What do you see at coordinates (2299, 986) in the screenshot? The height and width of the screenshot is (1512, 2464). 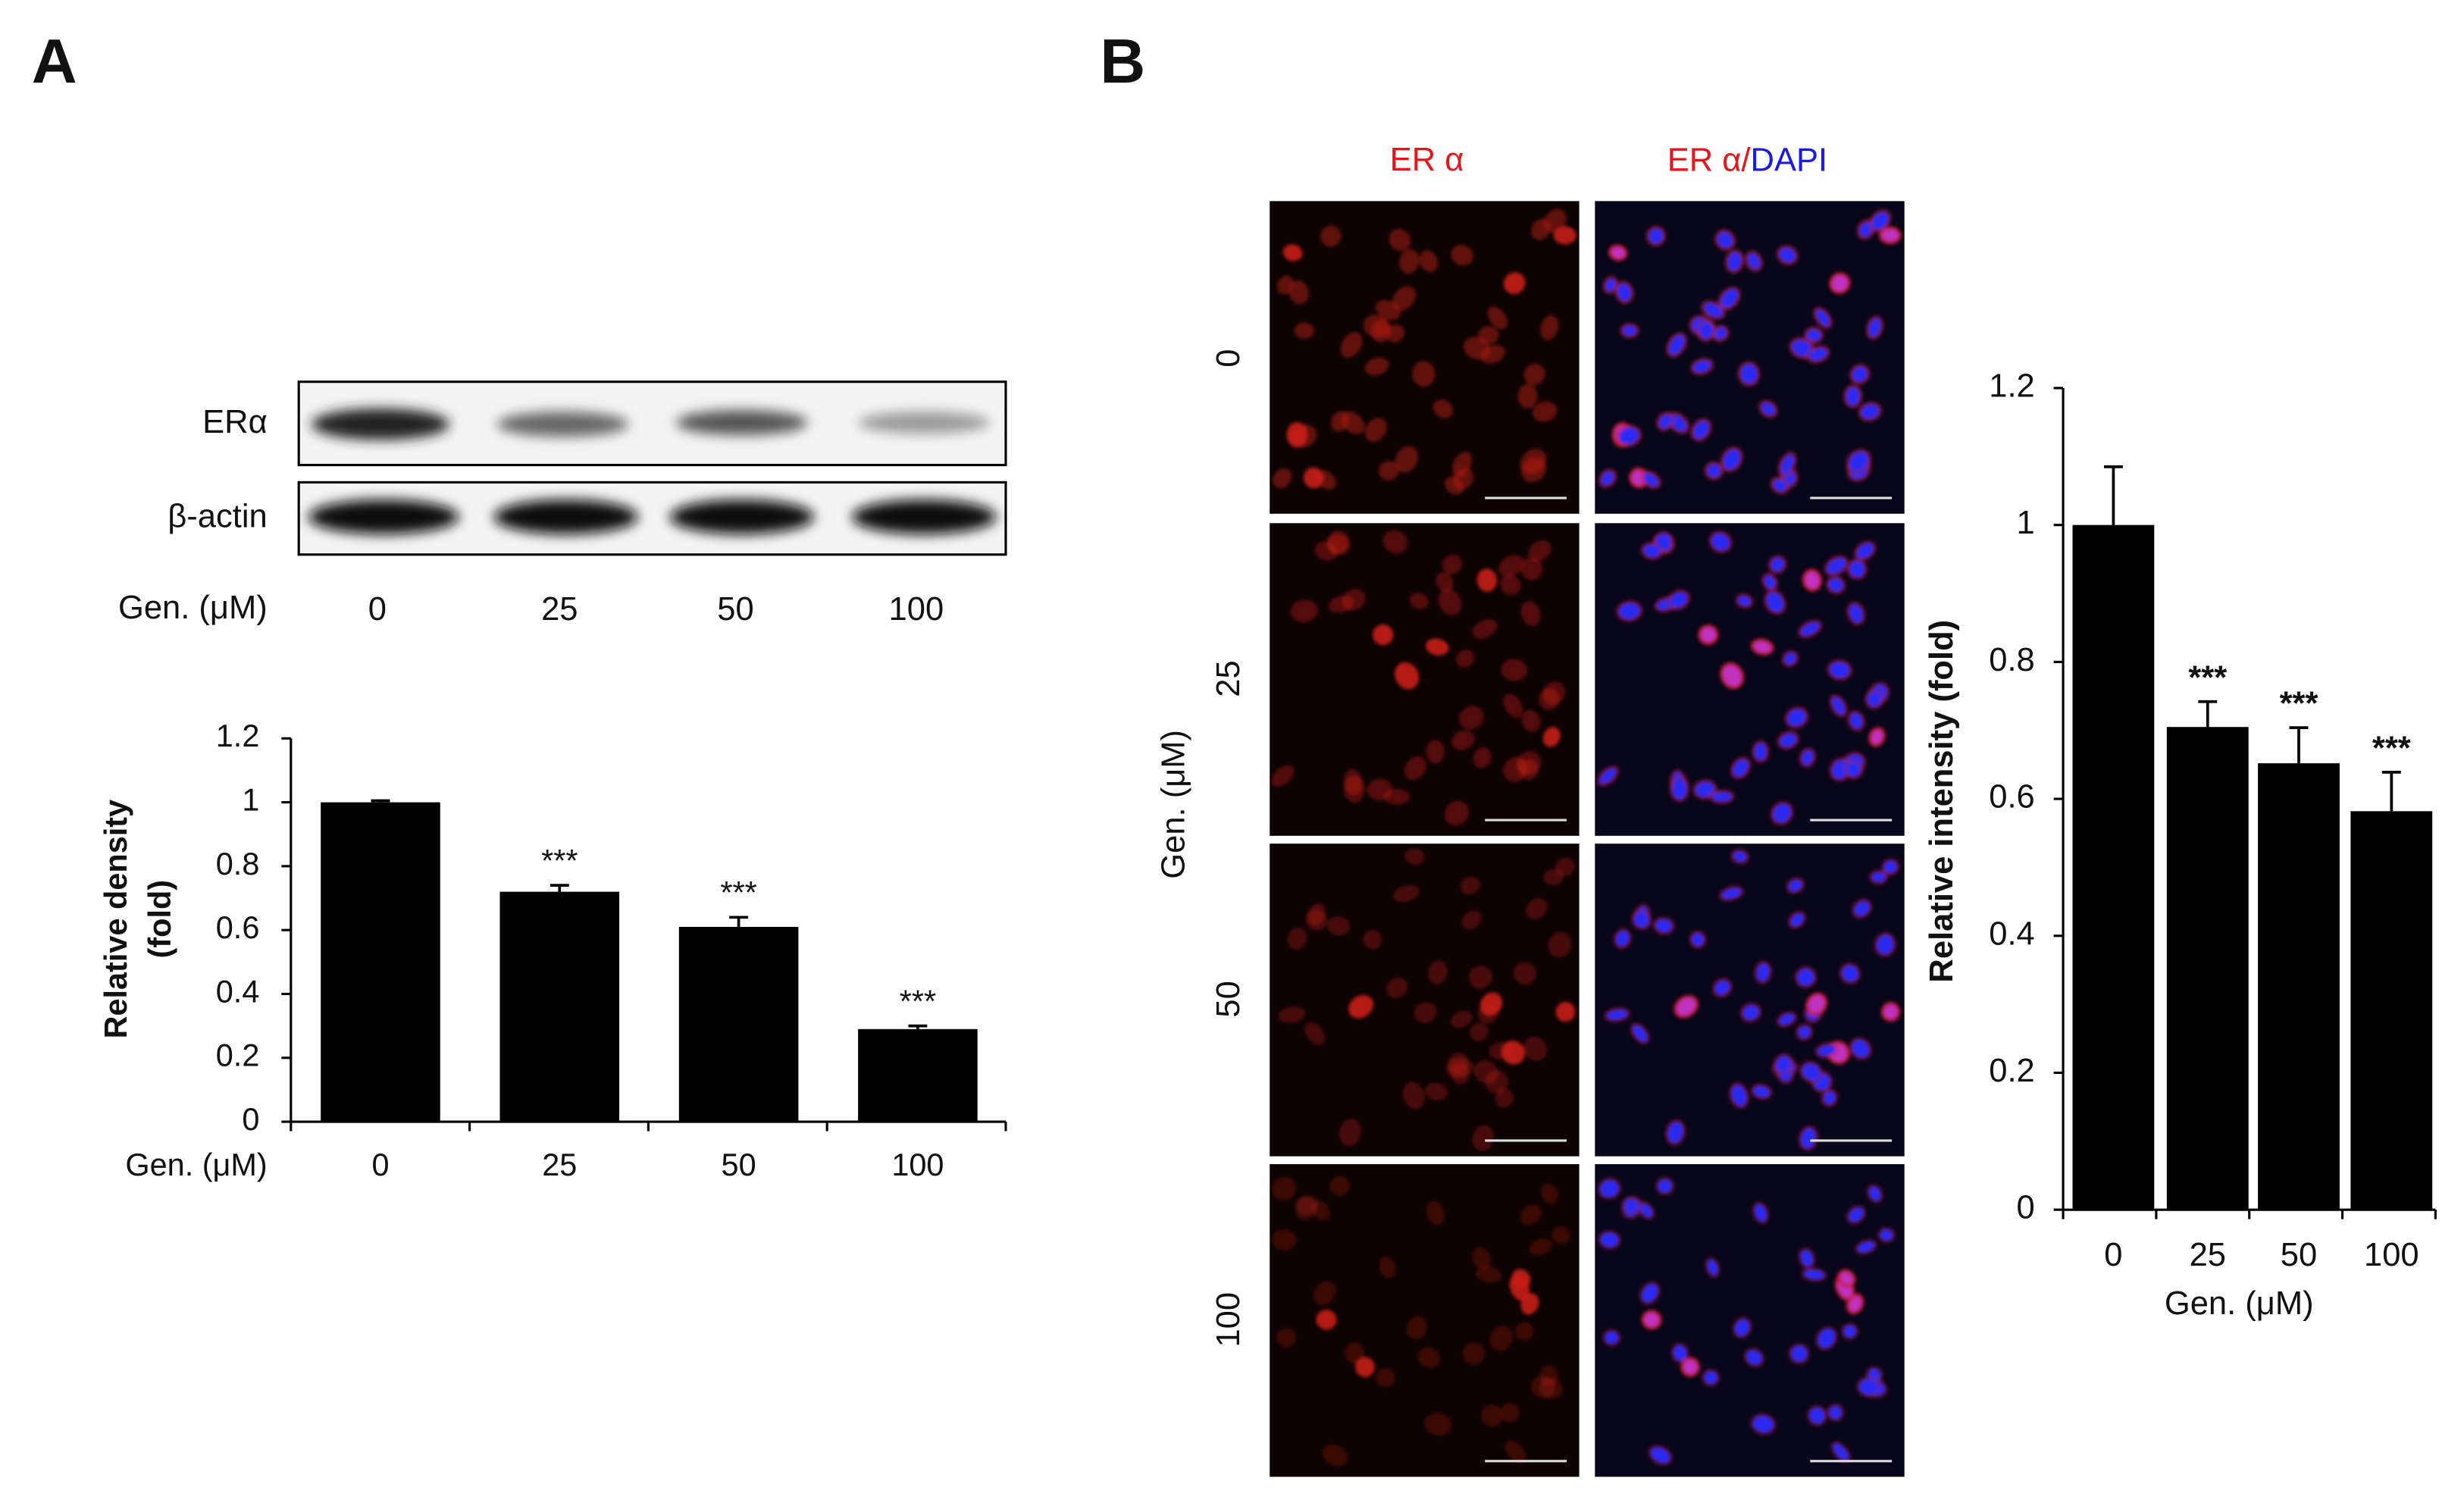 I see `bar` at bounding box center [2299, 986].